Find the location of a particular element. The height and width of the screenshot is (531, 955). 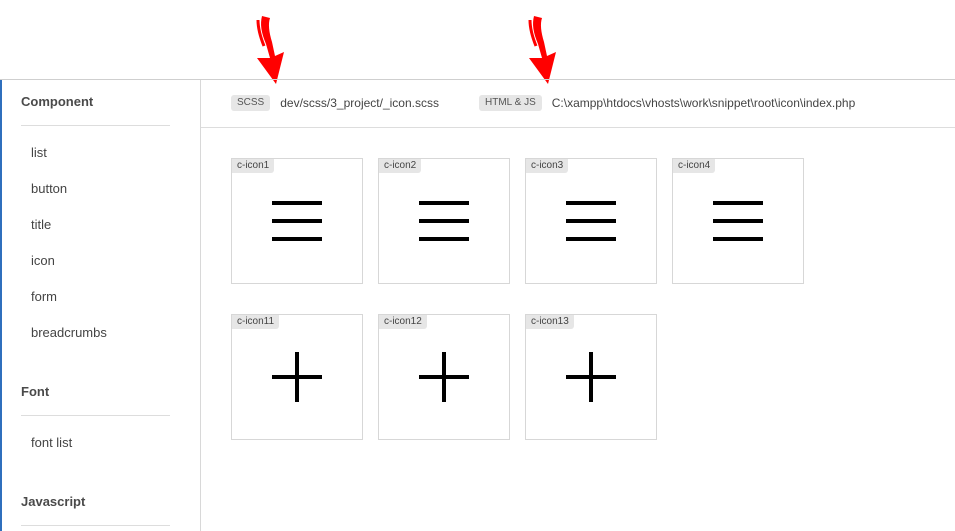

sidebar-heading-component: Component is located at coordinates (95, 103).